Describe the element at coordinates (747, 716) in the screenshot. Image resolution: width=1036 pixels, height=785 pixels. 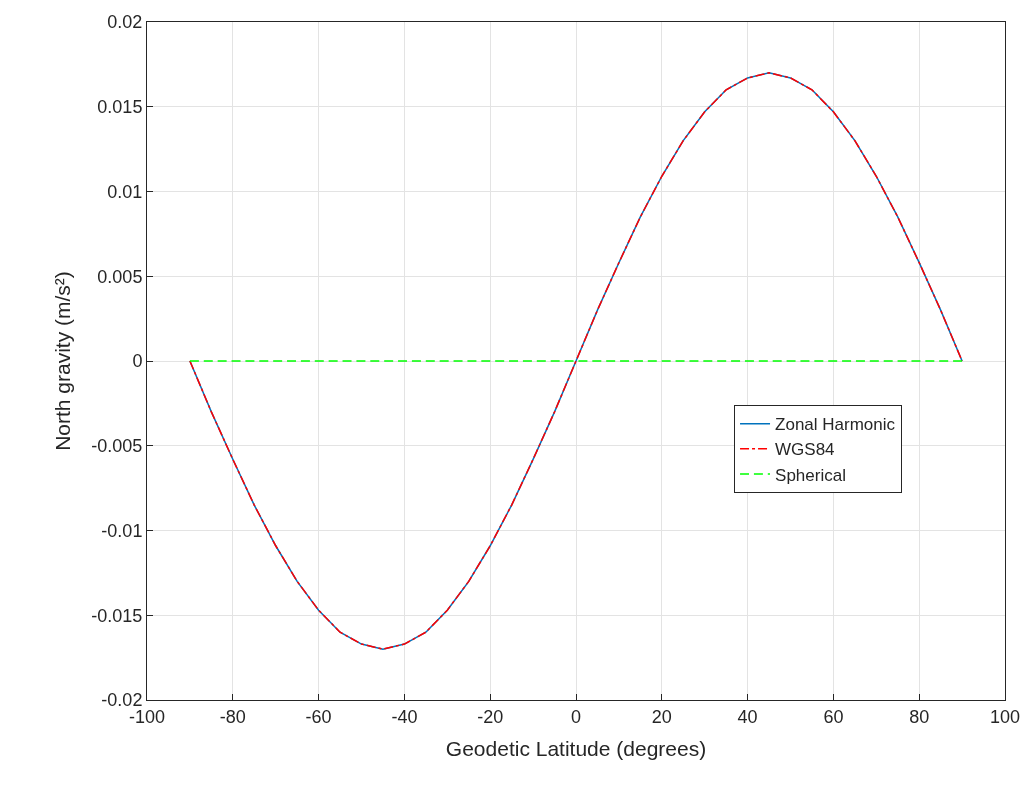
I see `x-tick-label: 40` at that location.